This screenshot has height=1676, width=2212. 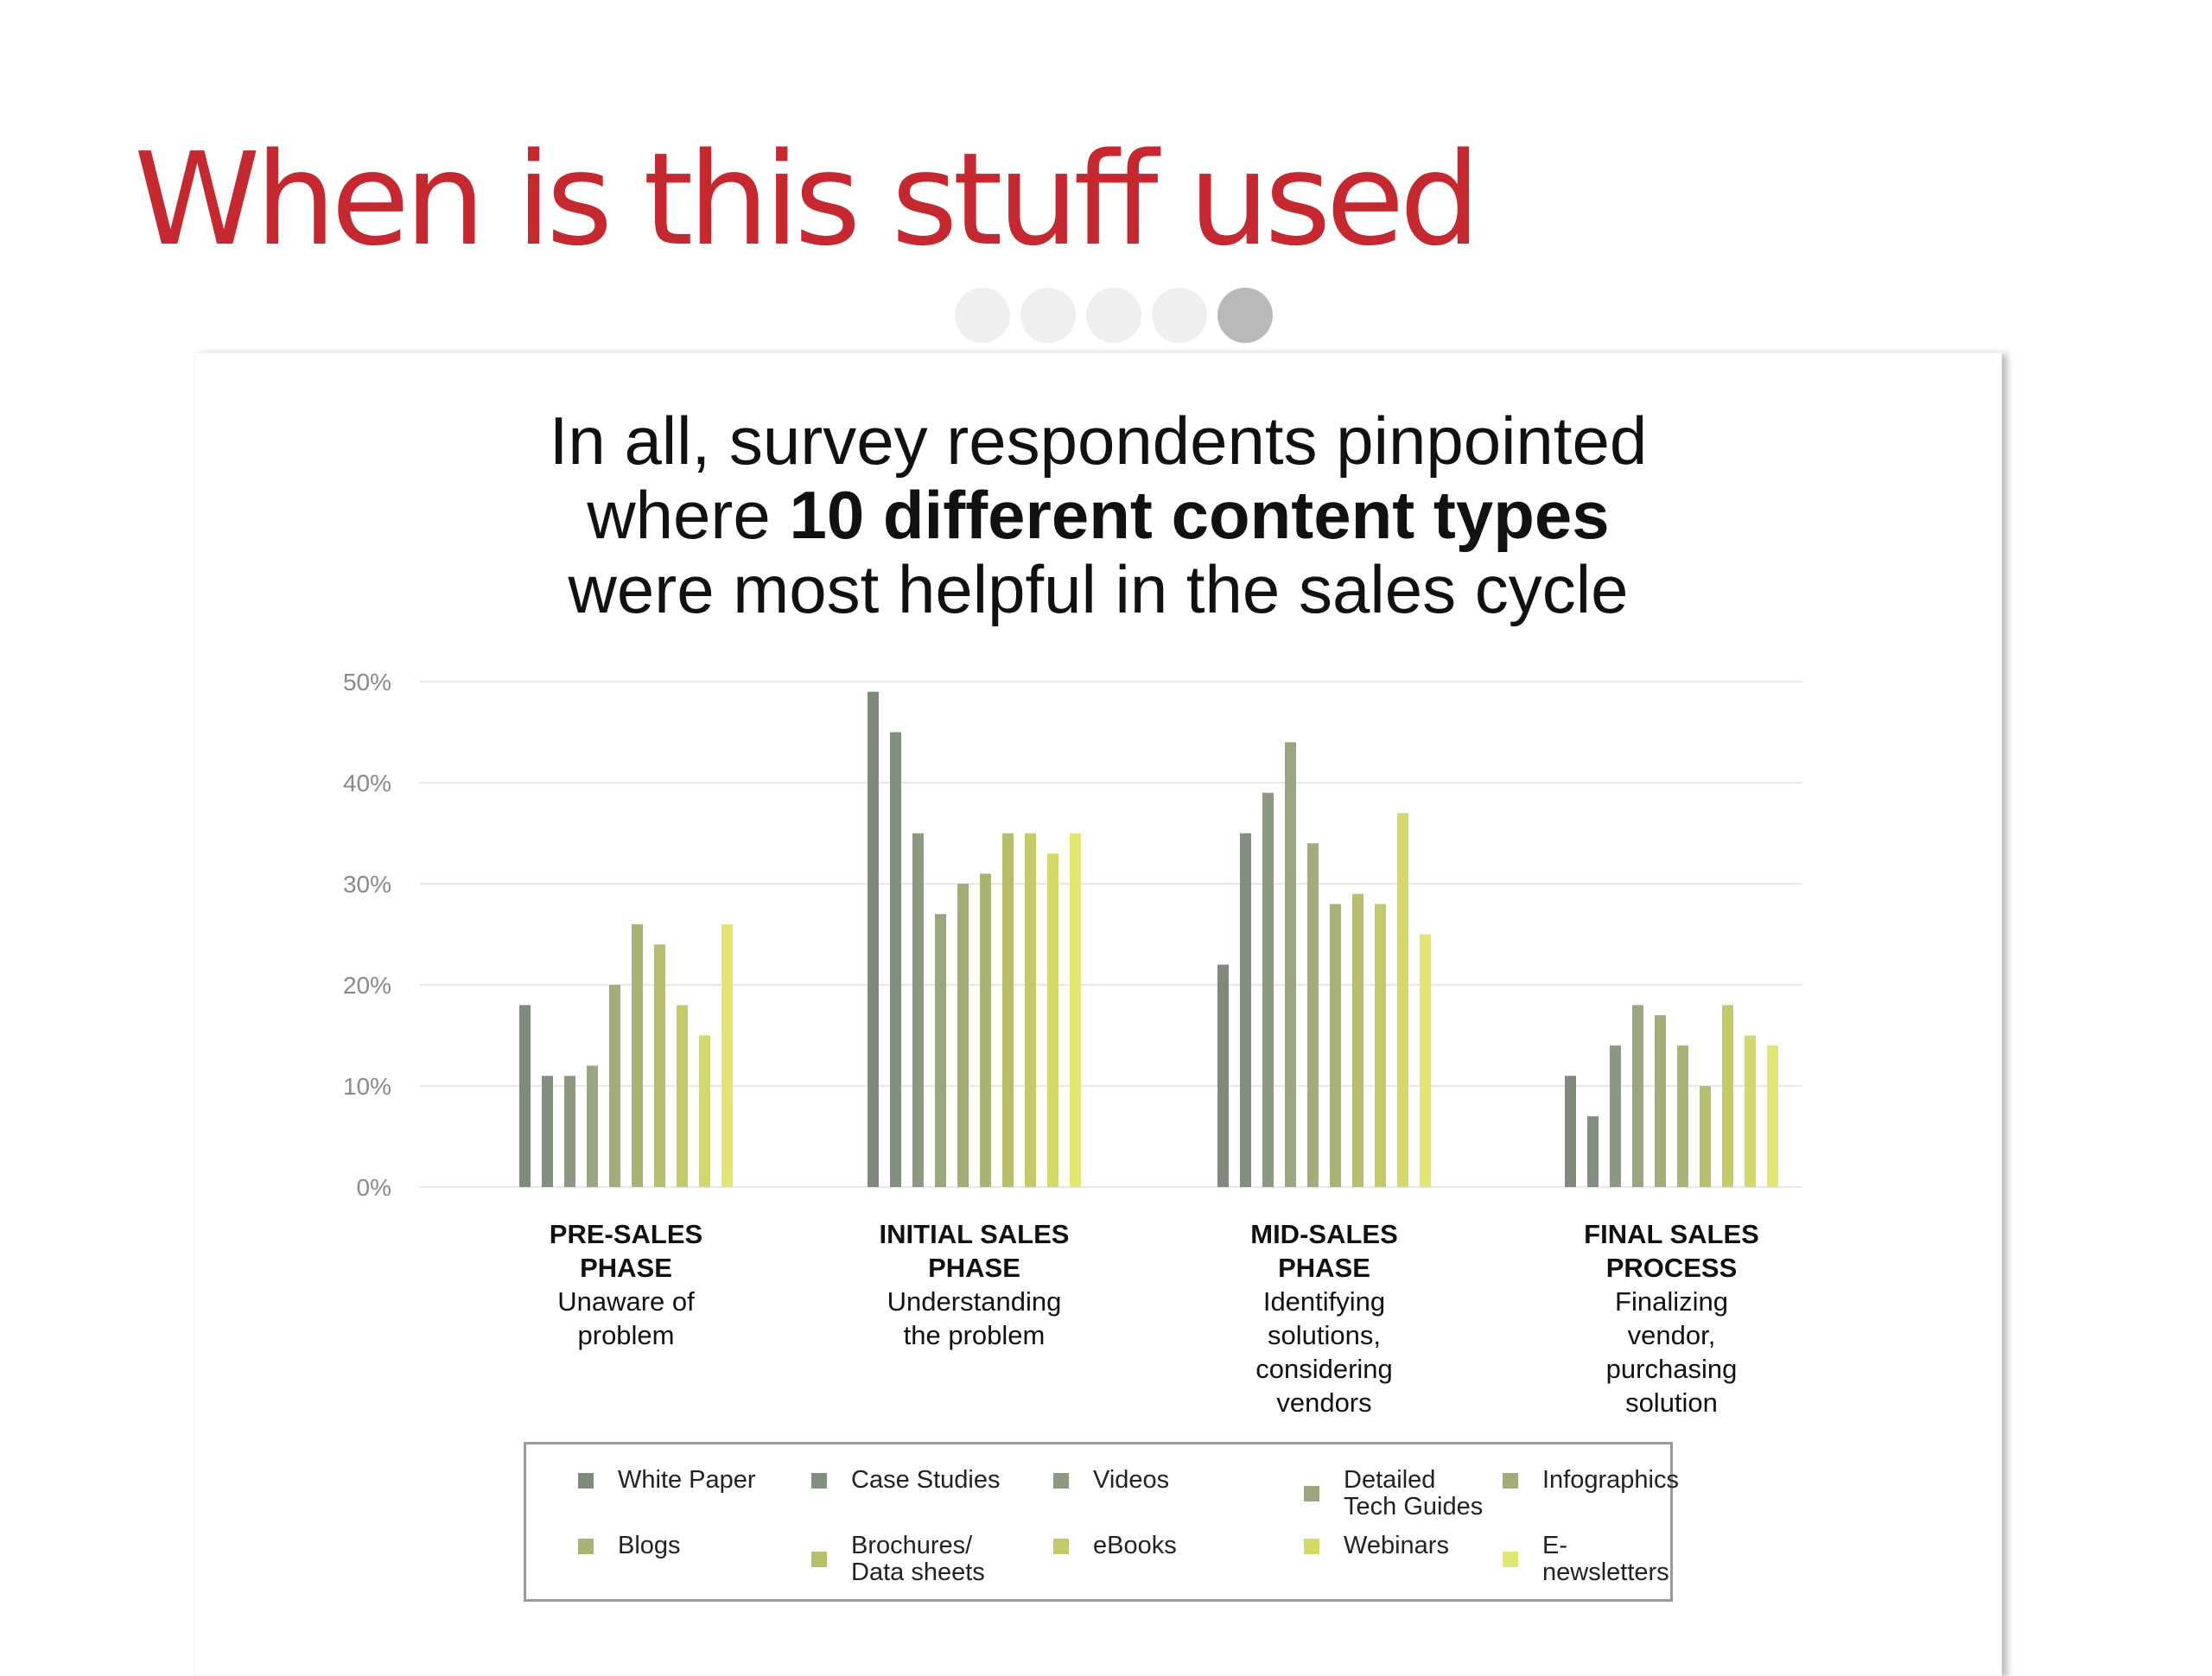 I want to click on y-tick-label: 10%, so click(x=367, y=1086).